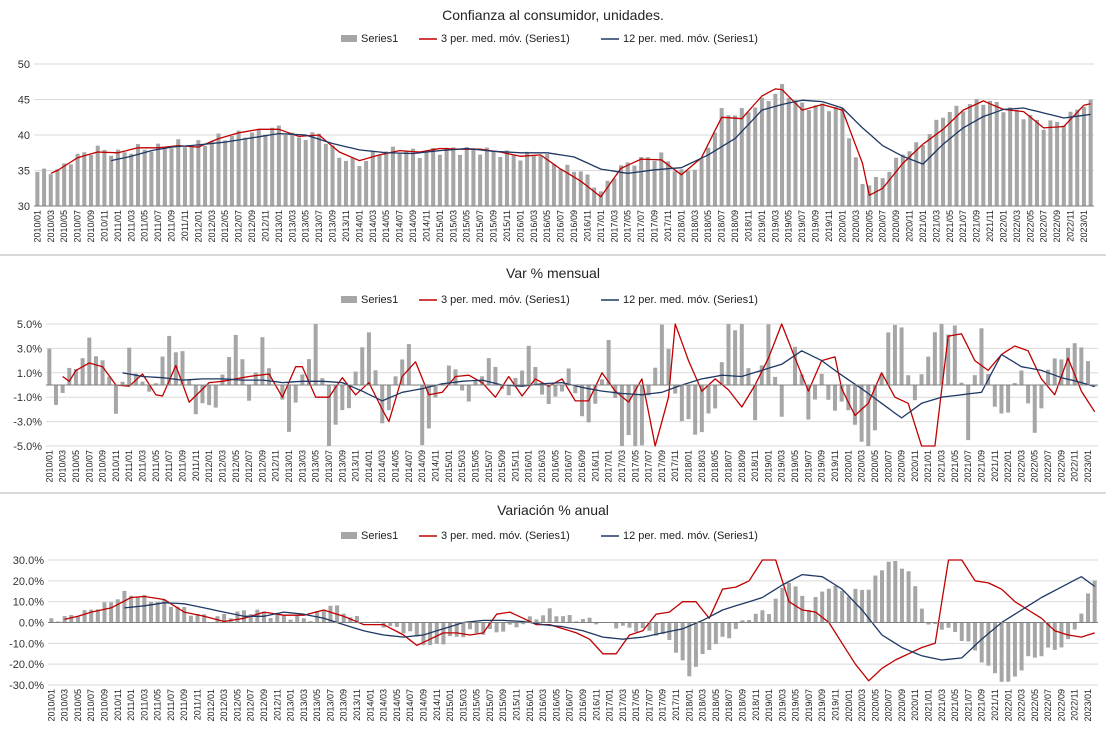 The image size is (1106, 732). I want to click on y-tick-label: -10.0%, so click(26, 644).